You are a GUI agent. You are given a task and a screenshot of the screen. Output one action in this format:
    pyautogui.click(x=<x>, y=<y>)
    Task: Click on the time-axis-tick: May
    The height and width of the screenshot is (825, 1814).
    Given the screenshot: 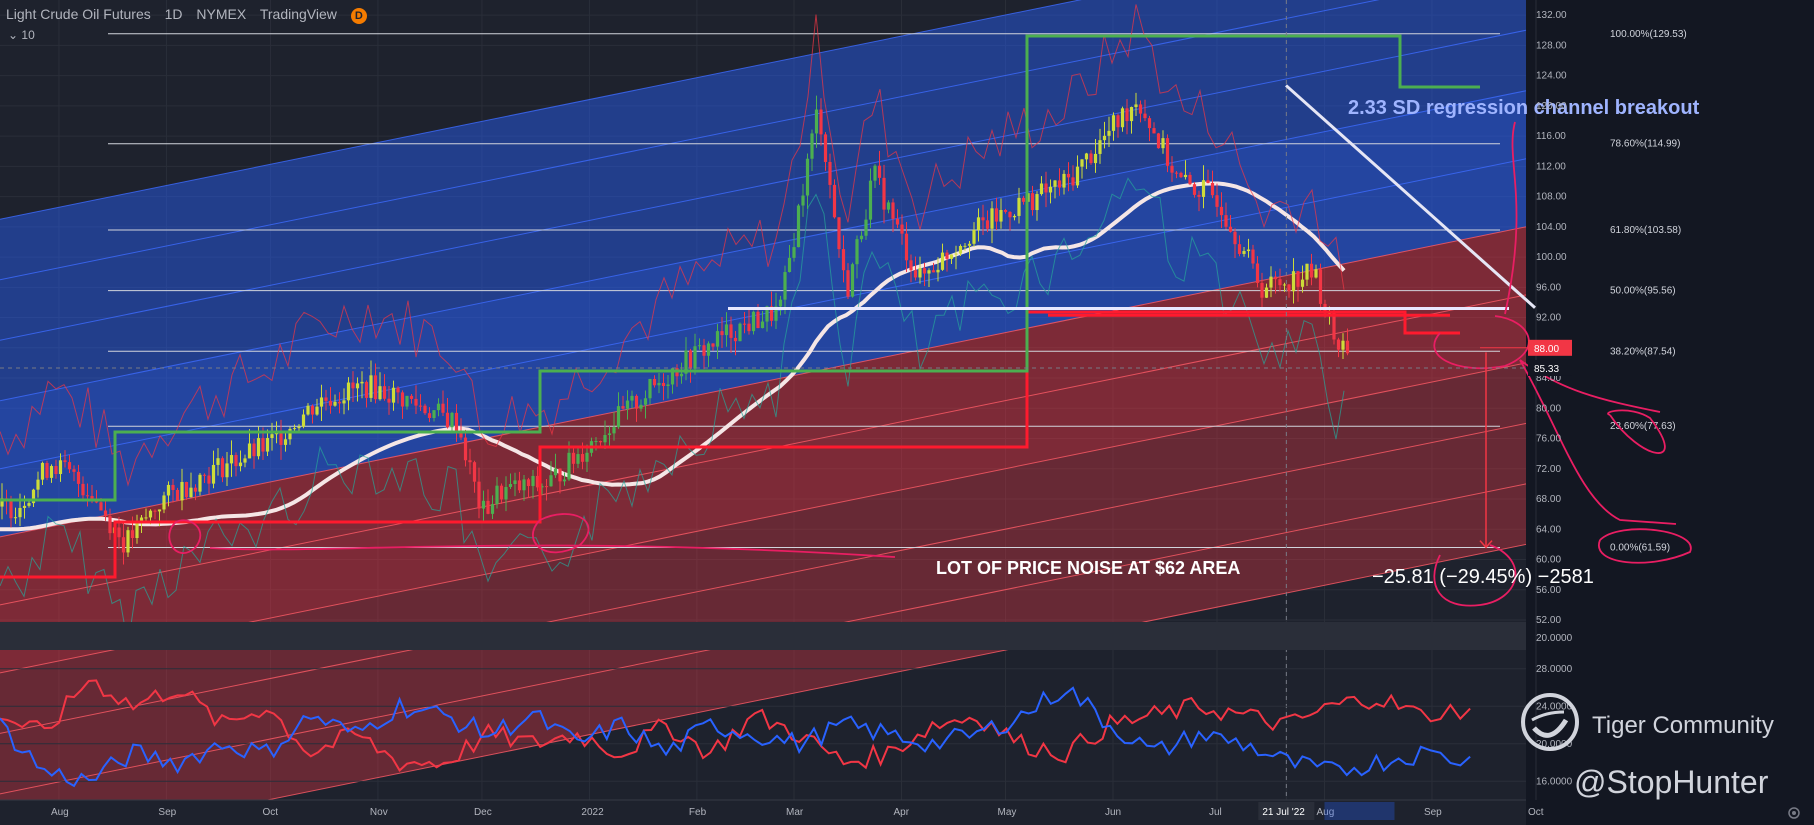 What is the action you would take?
    pyautogui.click(x=1006, y=812)
    